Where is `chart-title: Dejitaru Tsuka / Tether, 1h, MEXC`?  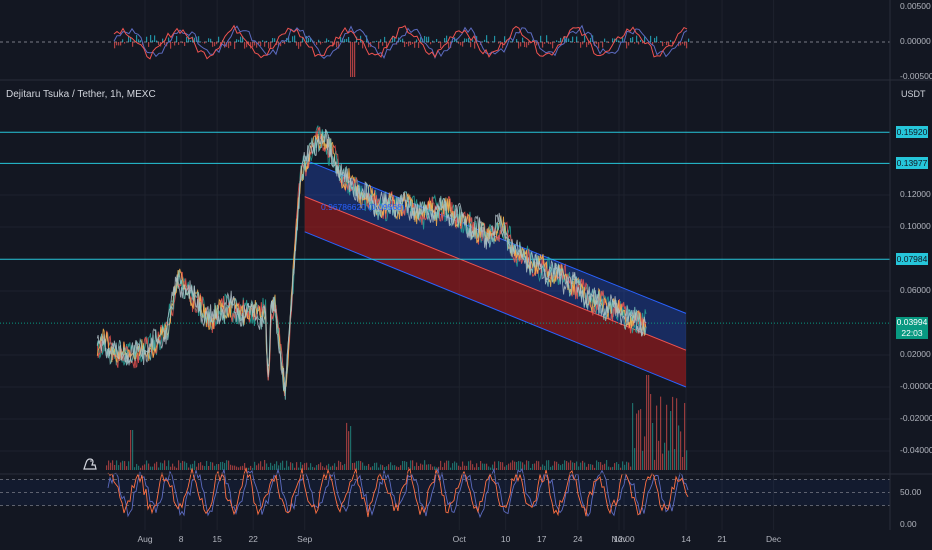
chart-title: Dejitaru Tsuka / Tether, 1h, MEXC is located at coordinates (81, 94).